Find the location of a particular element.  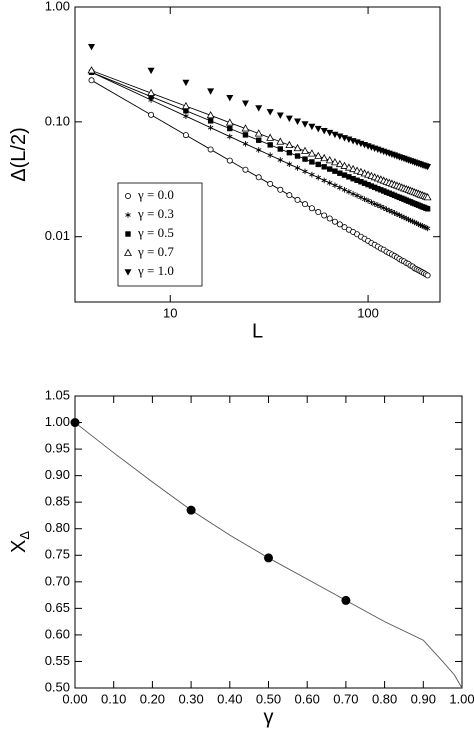

y-axis-label-main: X is located at coordinates (19, 546).